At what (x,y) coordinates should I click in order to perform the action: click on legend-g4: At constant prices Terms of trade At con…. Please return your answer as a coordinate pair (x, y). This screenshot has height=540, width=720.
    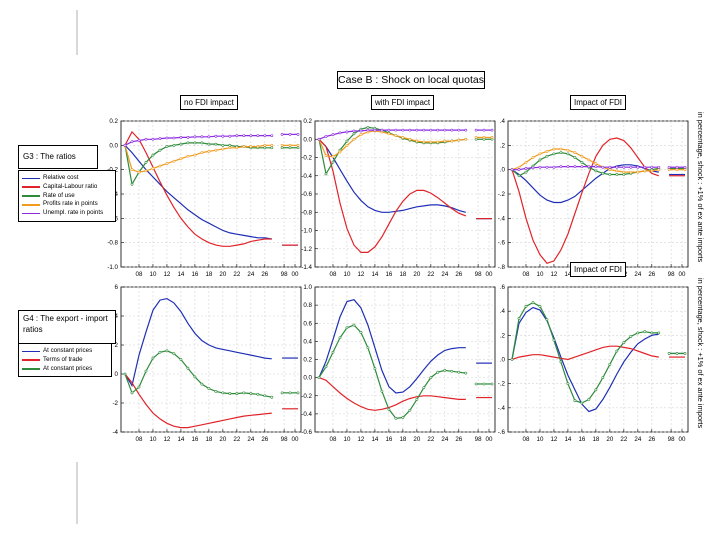
    Looking at the image, I should click on (65, 360).